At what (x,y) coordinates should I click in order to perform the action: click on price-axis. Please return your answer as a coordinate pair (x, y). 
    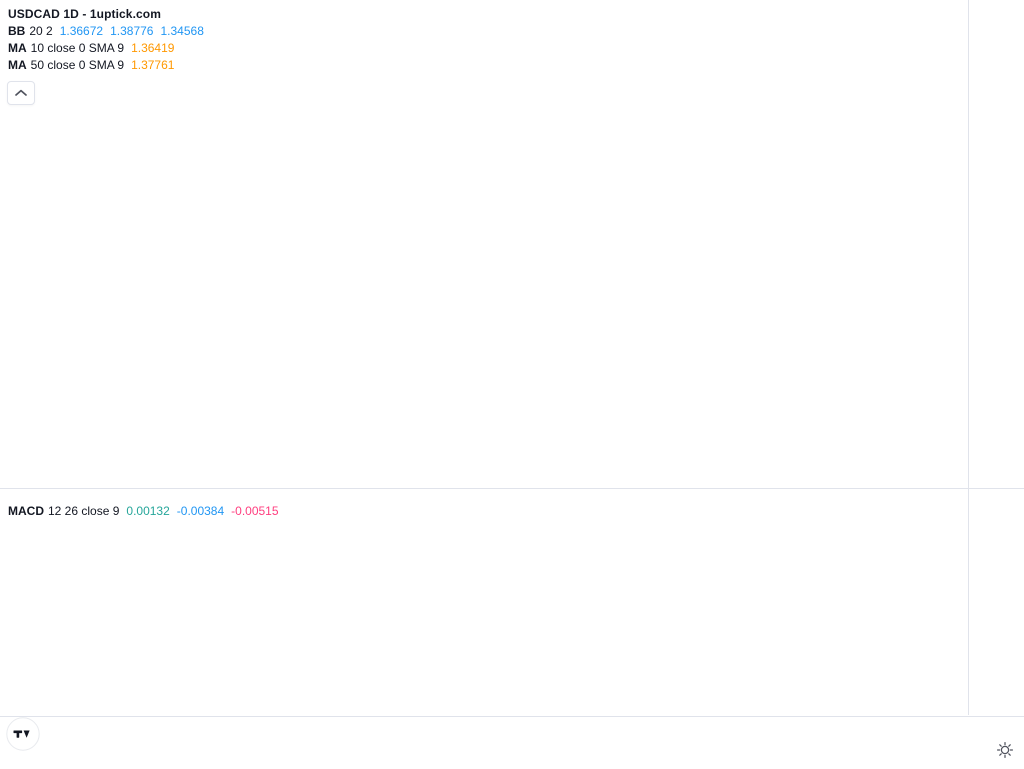
    Looking at the image, I should click on (996, 244).